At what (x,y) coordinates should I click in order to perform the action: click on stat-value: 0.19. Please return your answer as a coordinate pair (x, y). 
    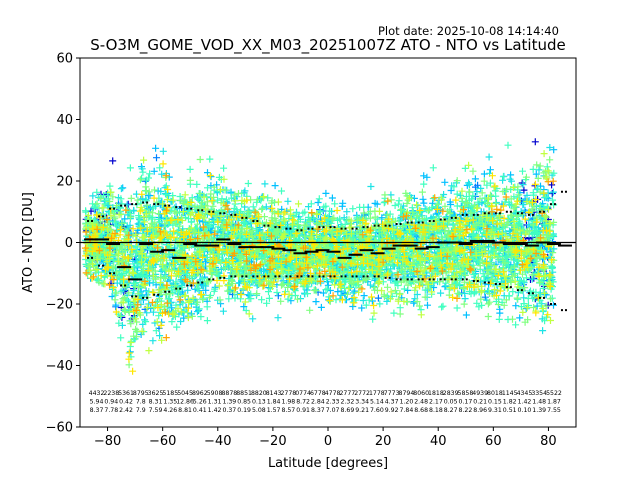
    Looking at the image, I should click on (244, 410).